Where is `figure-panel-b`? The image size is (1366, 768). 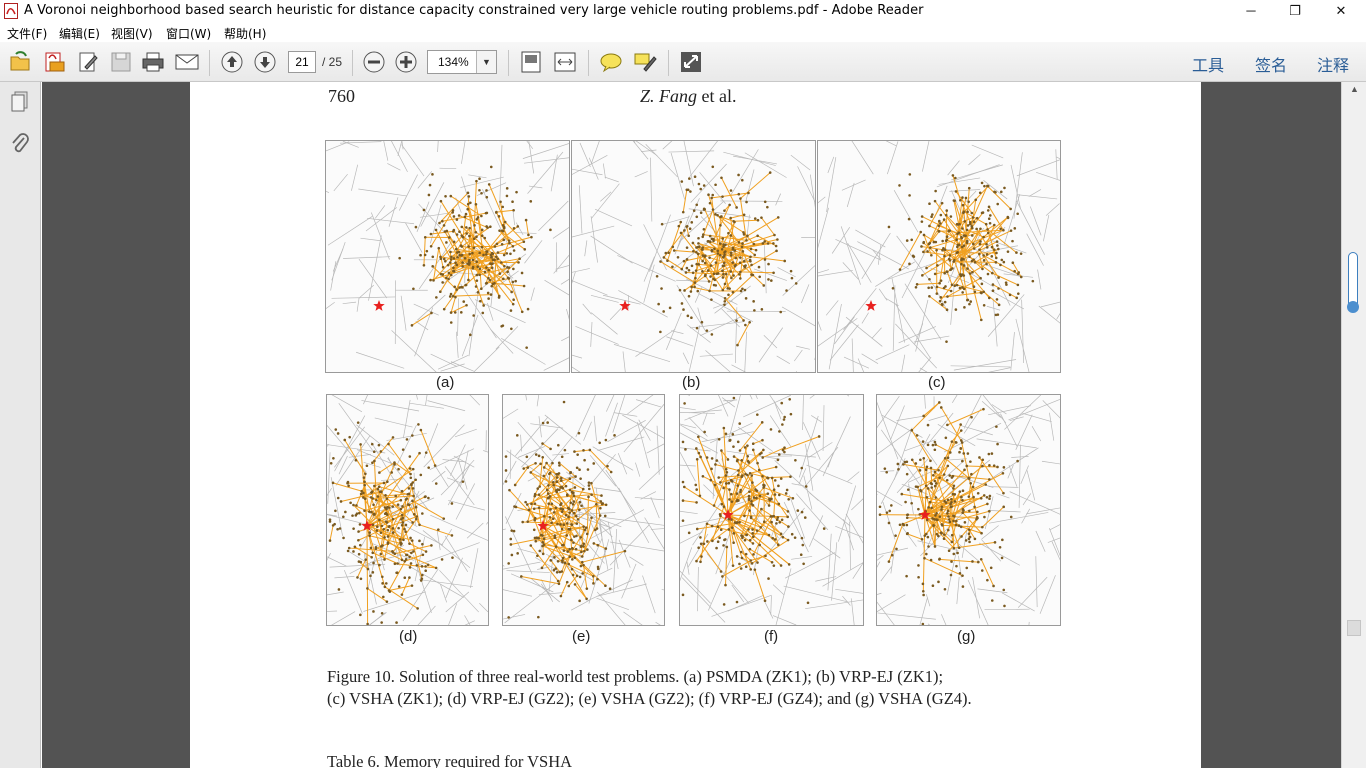 figure-panel-b is located at coordinates (693, 256).